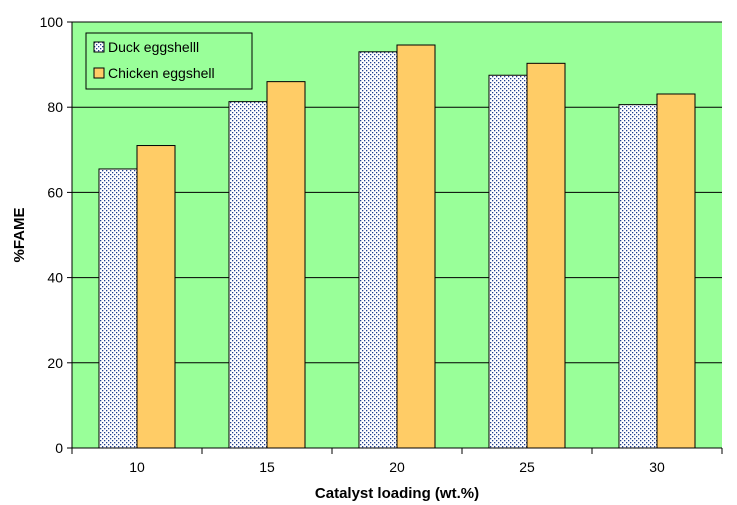 The width and height of the screenshot is (737, 505). I want to click on y-tick-label: 60, so click(55, 192).